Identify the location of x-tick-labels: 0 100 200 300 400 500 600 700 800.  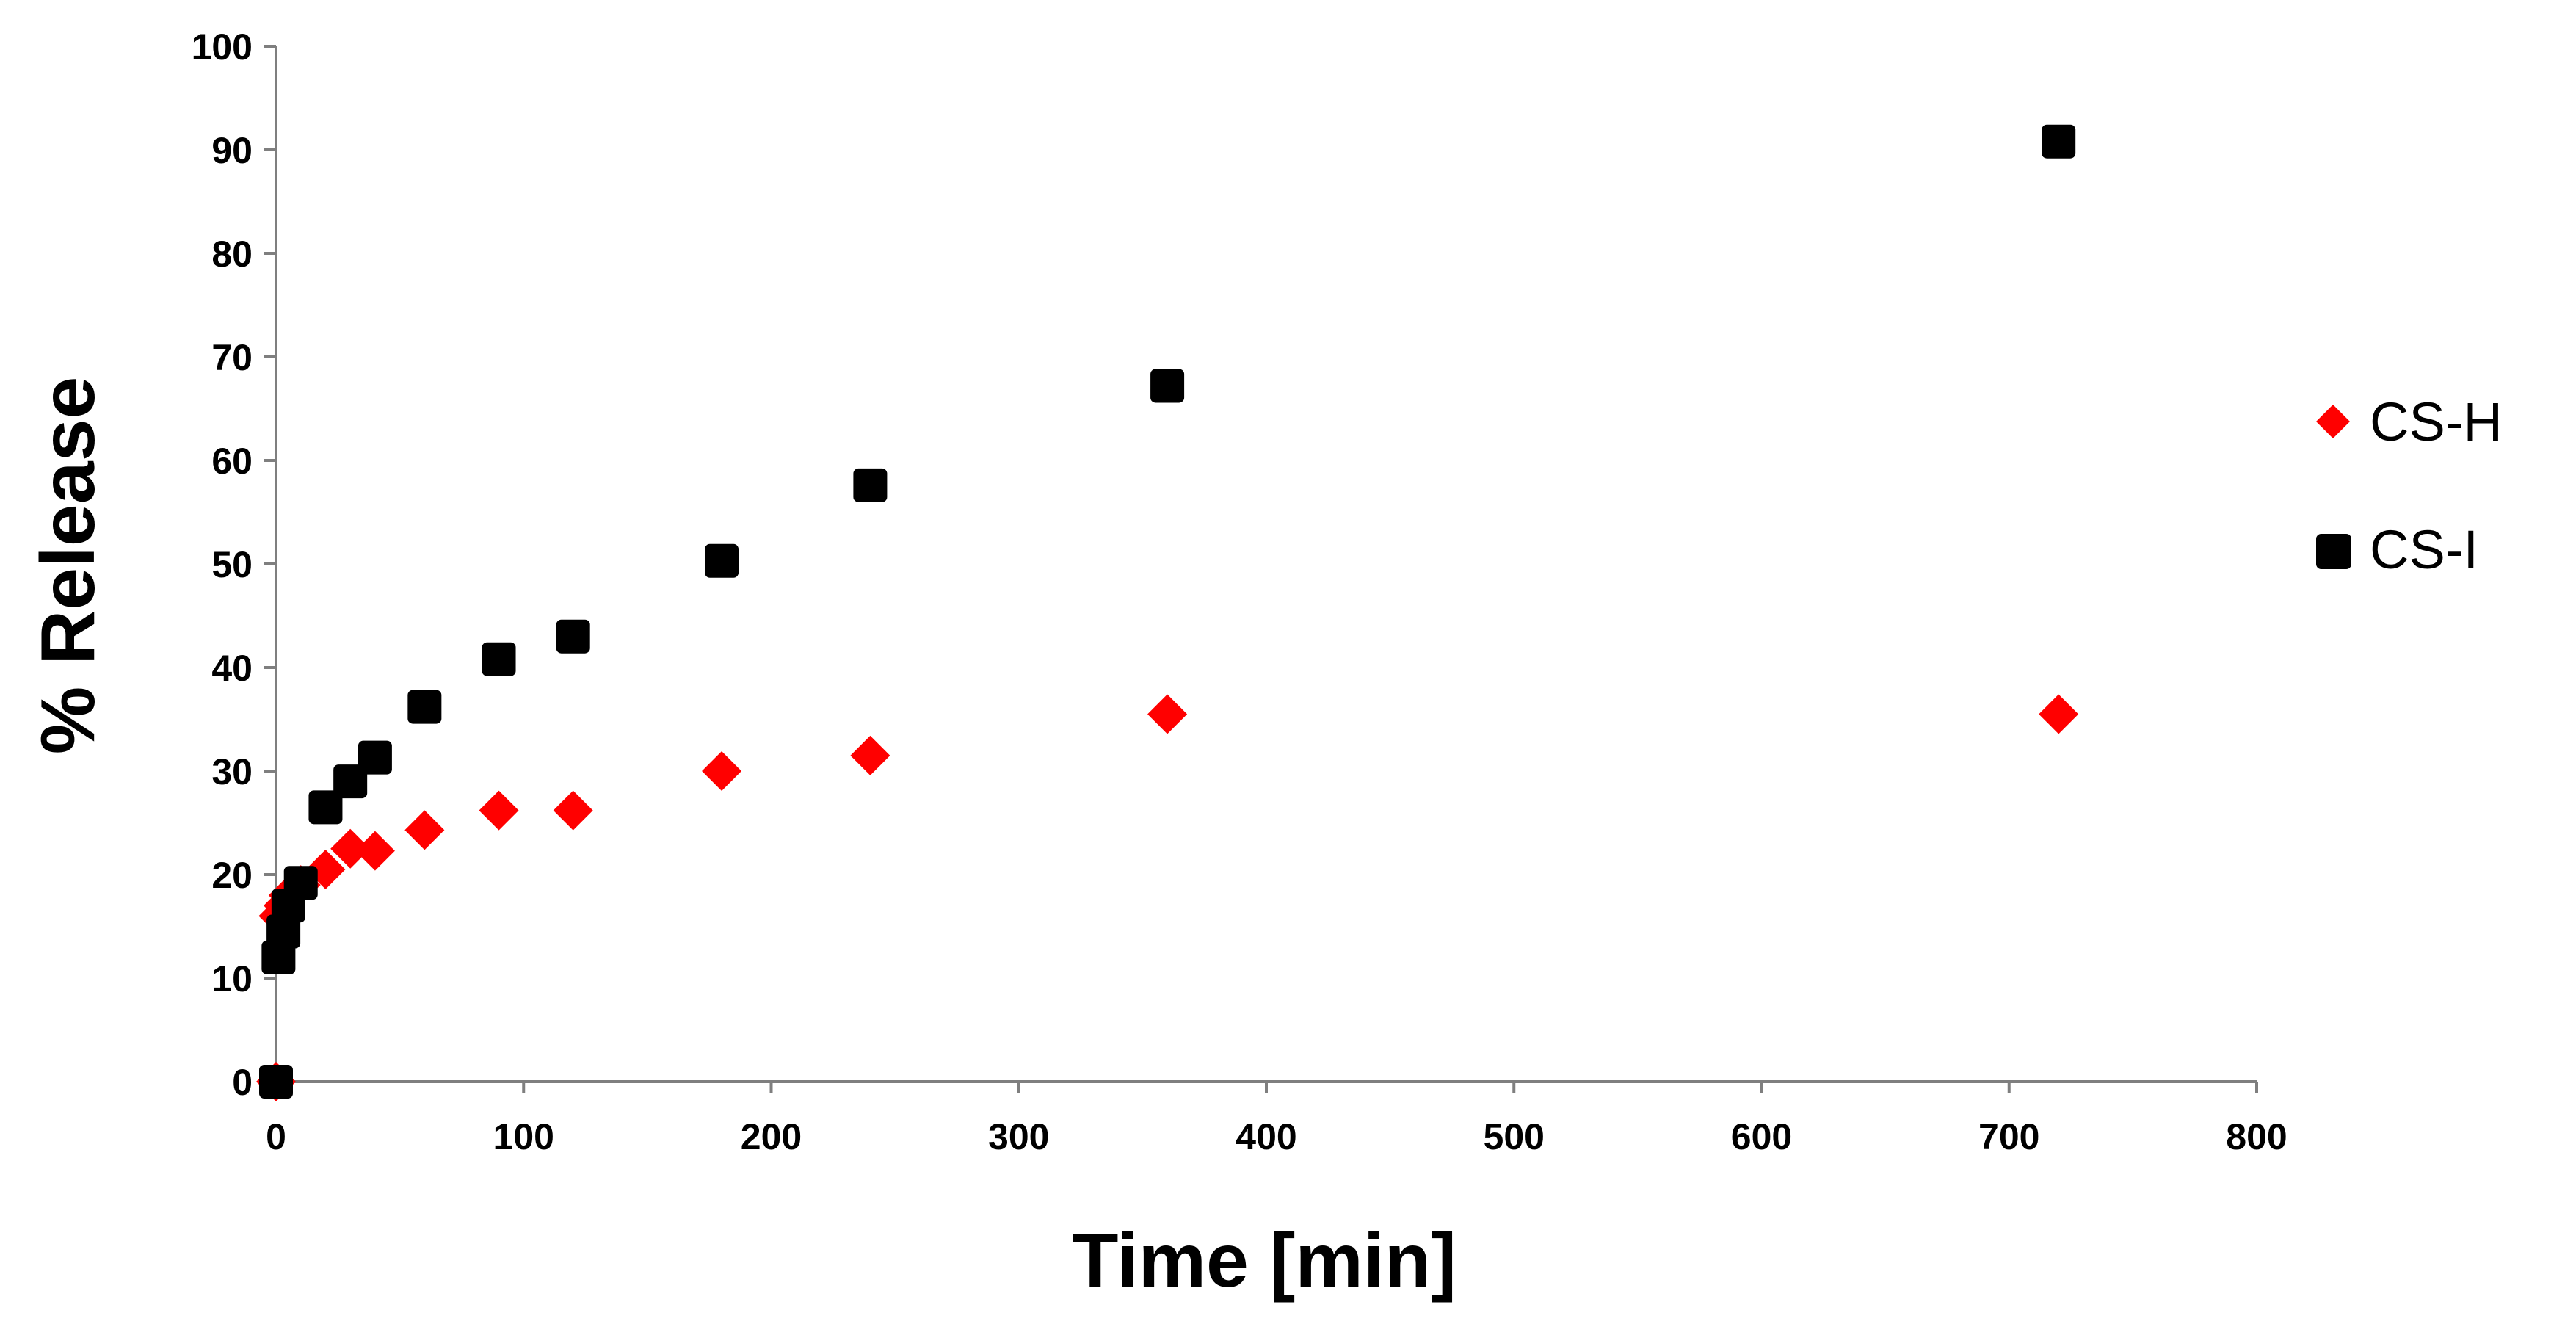
(1277, 1136).